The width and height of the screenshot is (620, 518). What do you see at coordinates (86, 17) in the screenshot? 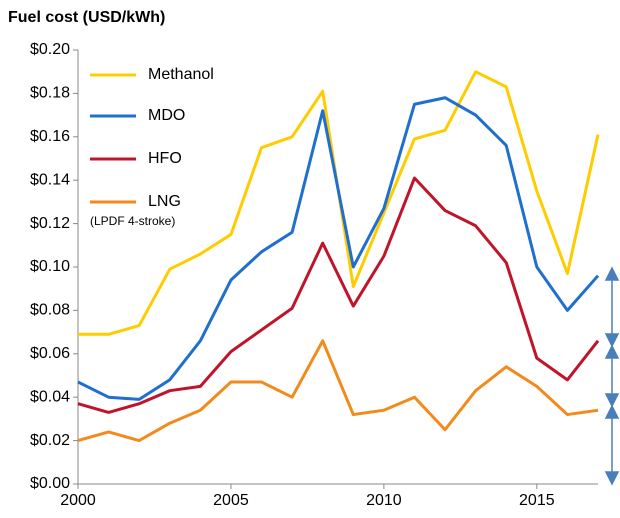
I see `chart-title: Fuel cost (USD/kWh)` at bounding box center [86, 17].